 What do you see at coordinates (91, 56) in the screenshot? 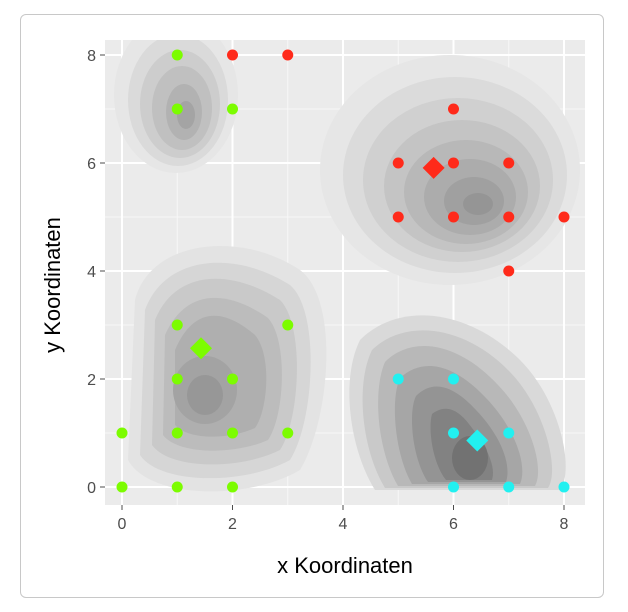
I see `y-tick-label: 8` at bounding box center [91, 56].